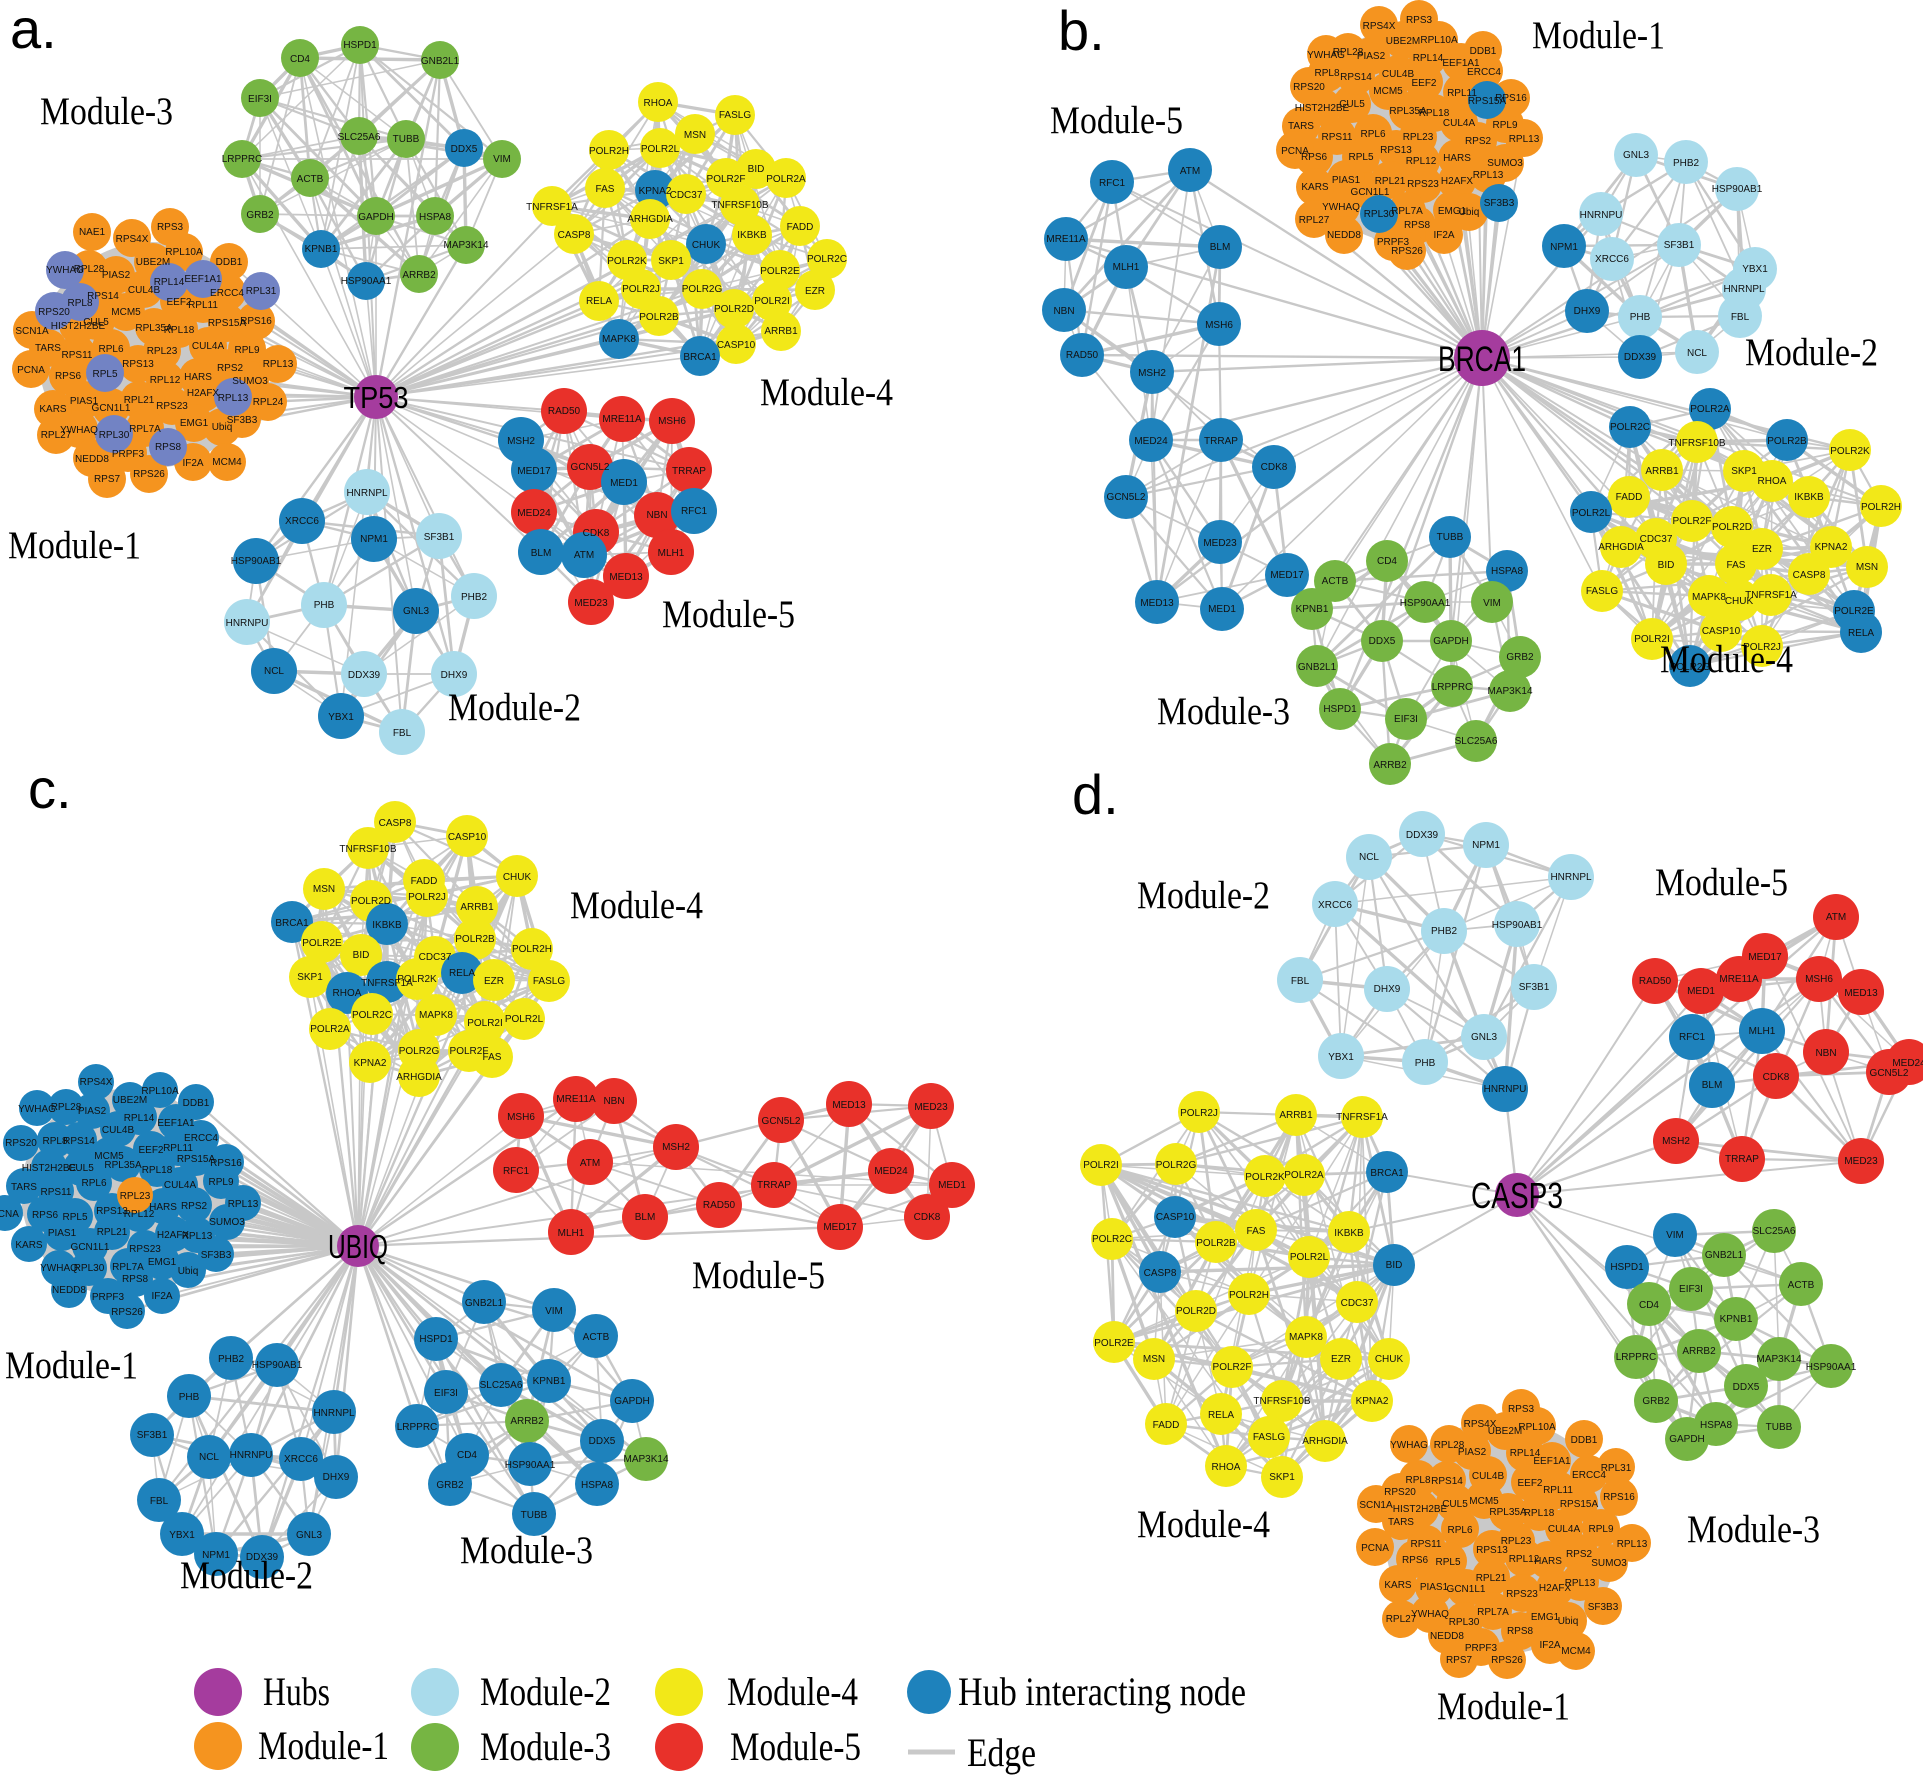  What do you see at coordinates (1379, 214) in the screenshot?
I see `svg-text: RPL30` at bounding box center [1379, 214].